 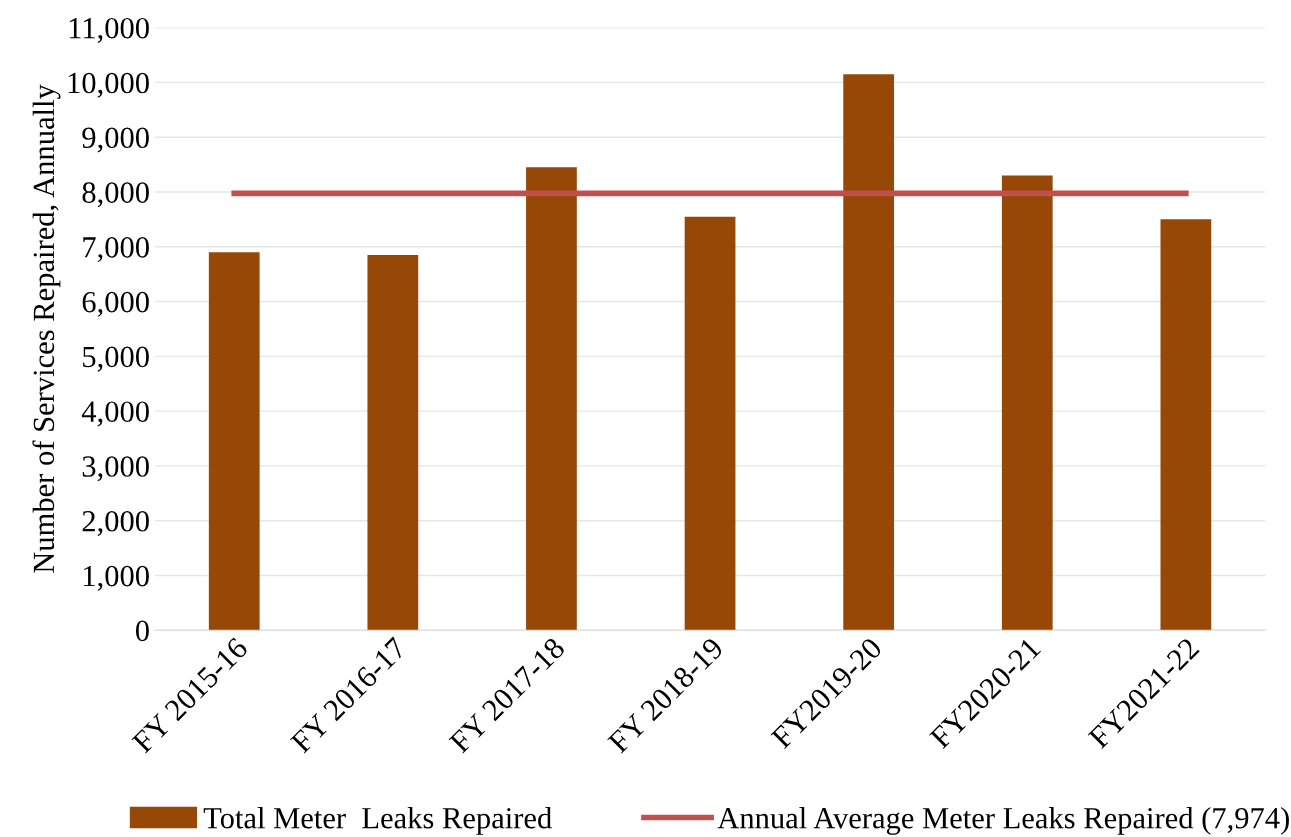 I want to click on y-tick-label: 3,000, so click(x=115, y=469).